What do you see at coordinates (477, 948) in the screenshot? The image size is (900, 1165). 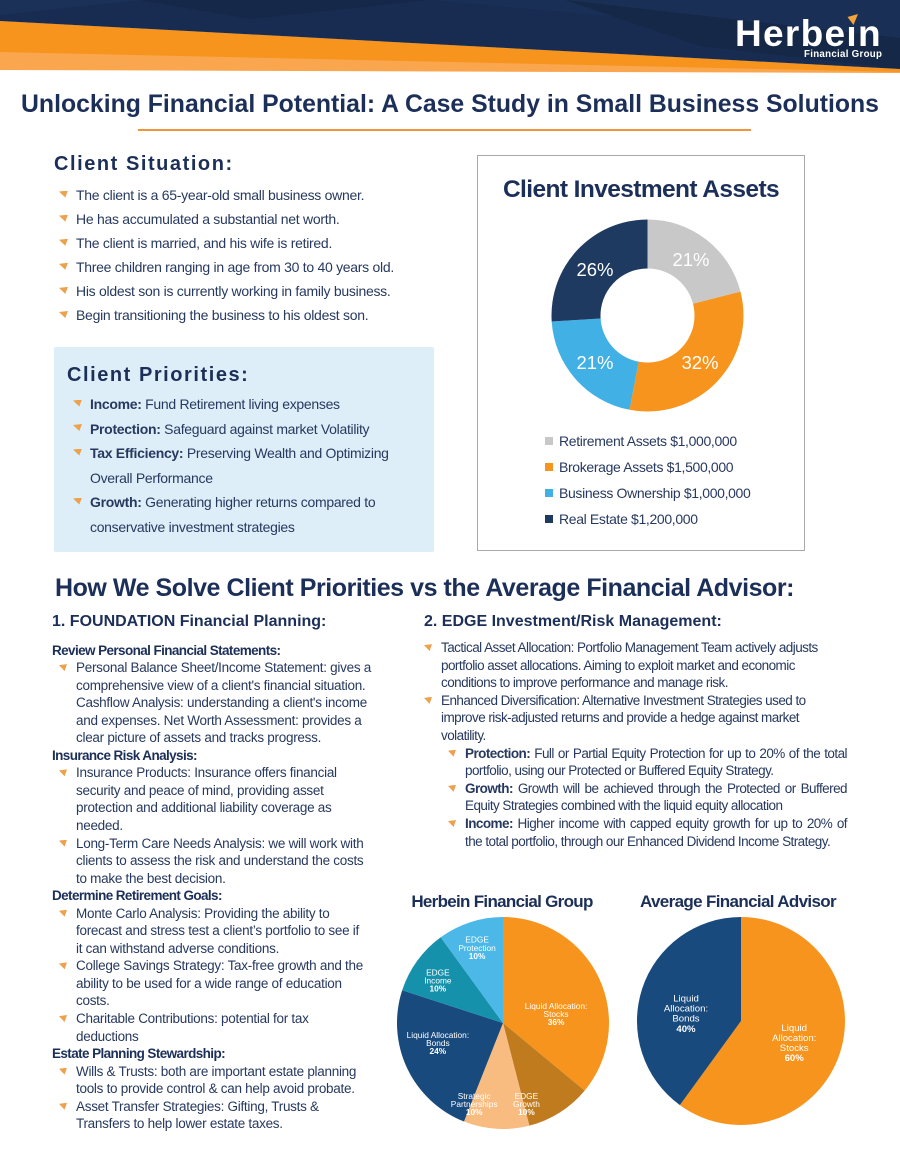 I see `svg-text: Protection` at bounding box center [477, 948].